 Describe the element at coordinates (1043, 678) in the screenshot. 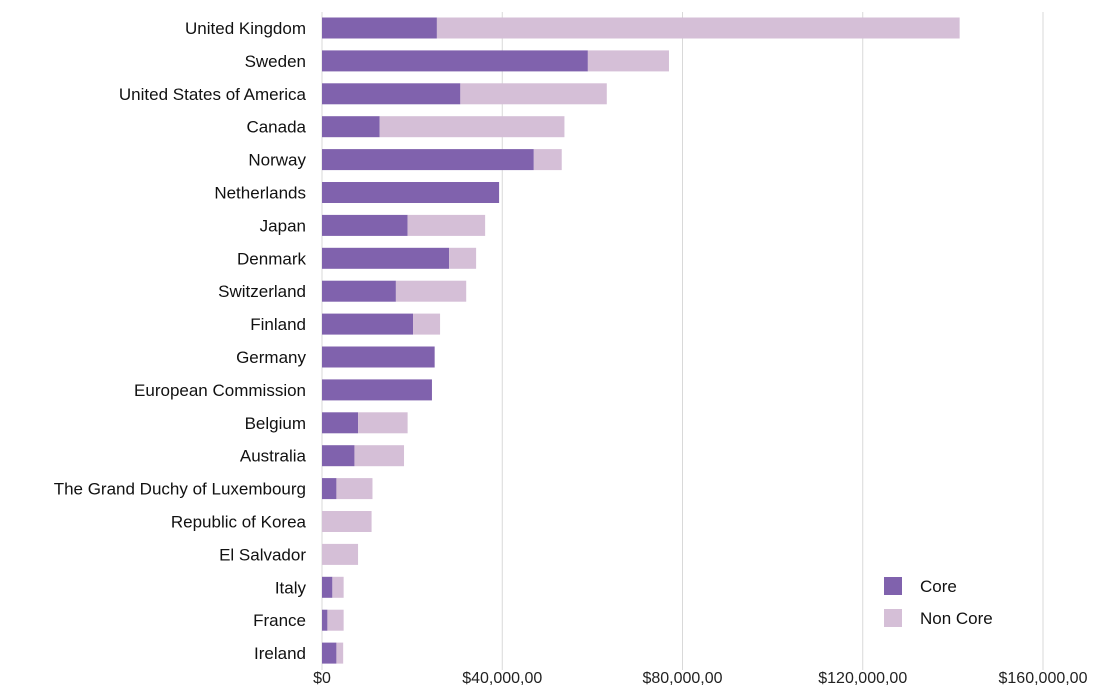

I see `x-tick-label: $160,000,00` at that location.